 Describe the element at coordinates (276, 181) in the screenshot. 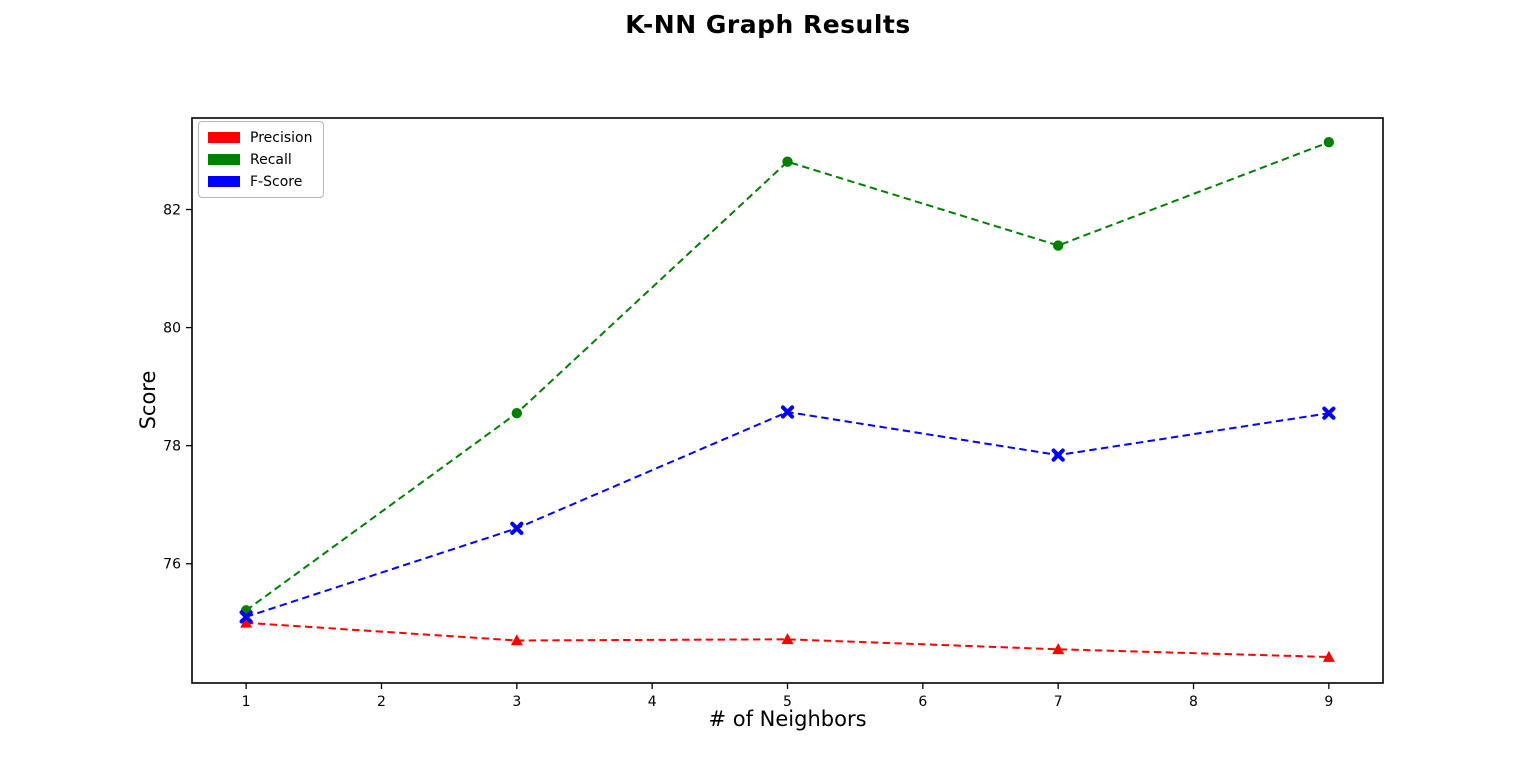

I see `legend-label: F-Score` at that location.